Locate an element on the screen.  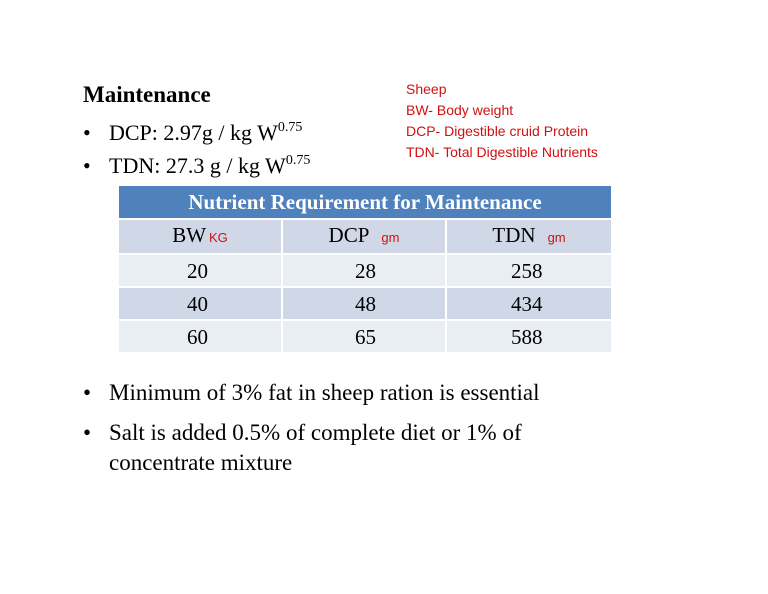
table-cell: 258 is located at coordinates (529, 270).